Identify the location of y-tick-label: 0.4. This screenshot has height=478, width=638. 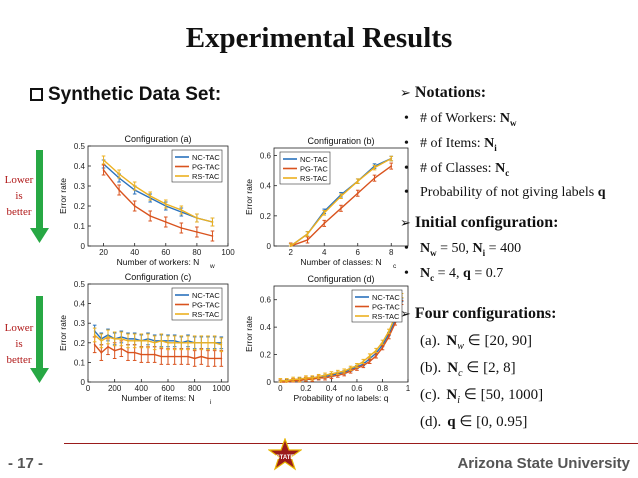
(80, 166).